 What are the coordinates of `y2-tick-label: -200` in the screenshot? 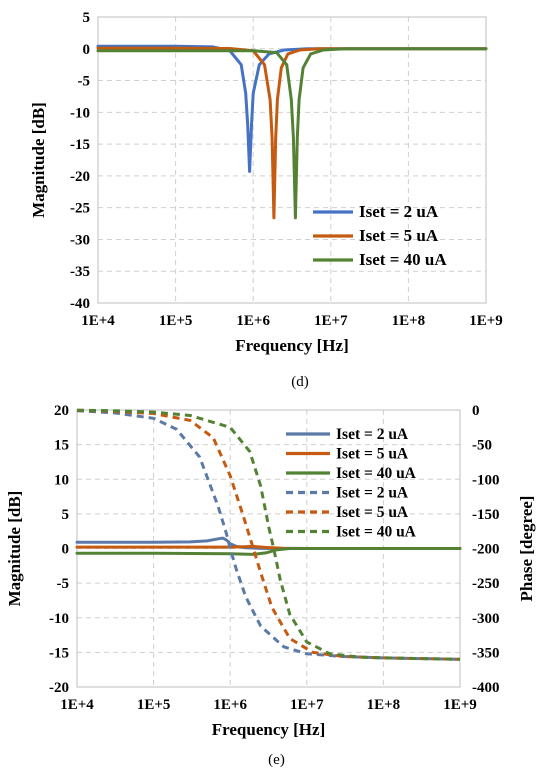 It's located at (486, 550).